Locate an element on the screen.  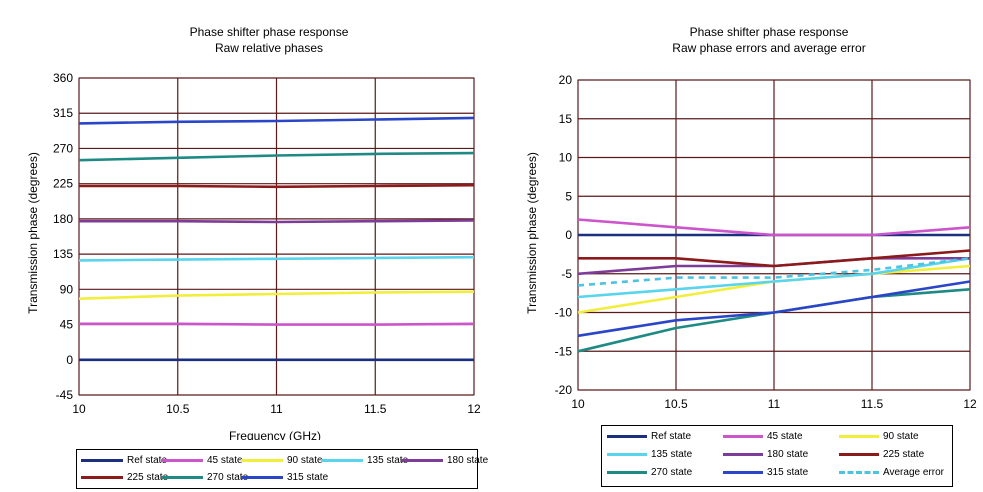
right-x-tick-label: 12 is located at coordinates (970, 404).